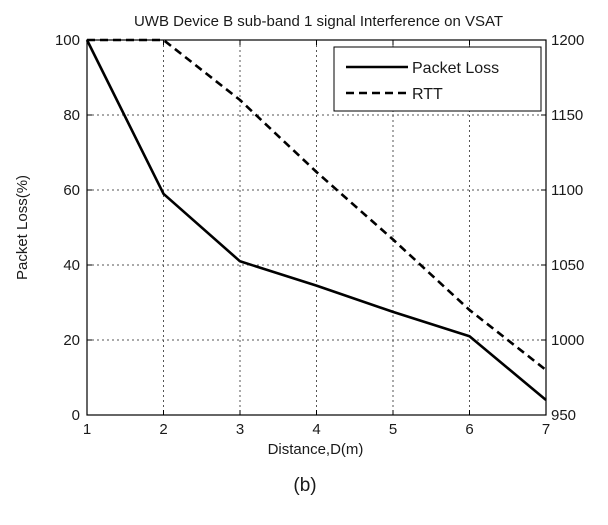 The height and width of the screenshot is (525, 608). What do you see at coordinates (240, 429) in the screenshot?
I see `x-tick-label: 3` at bounding box center [240, 429].